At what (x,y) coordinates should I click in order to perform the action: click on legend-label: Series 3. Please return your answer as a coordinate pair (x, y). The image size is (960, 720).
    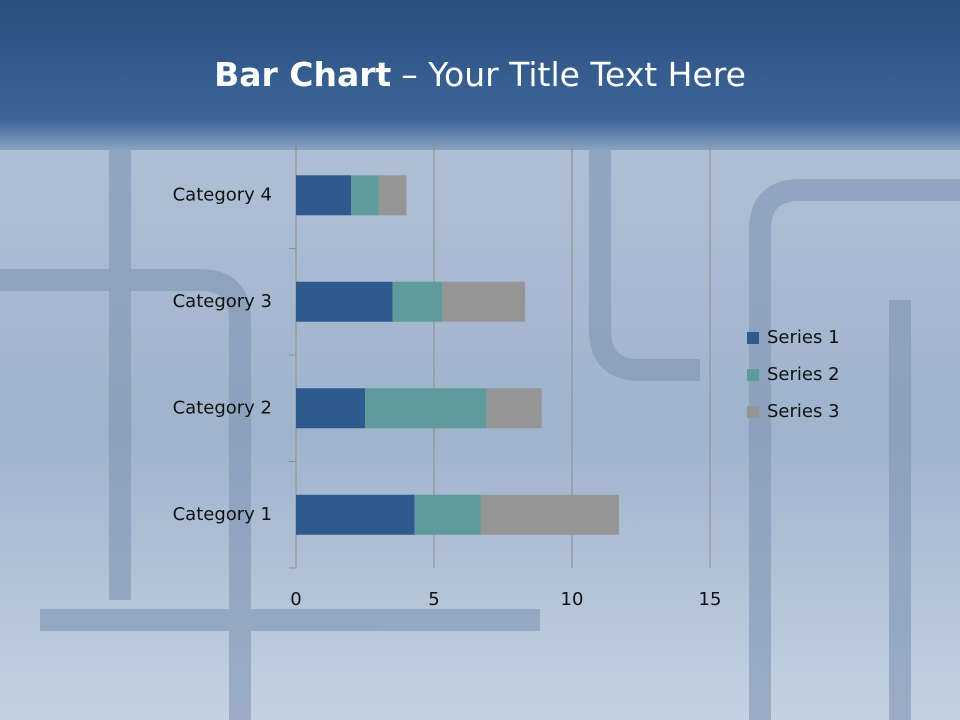
    Looking at the image, I should click on (803, 411).